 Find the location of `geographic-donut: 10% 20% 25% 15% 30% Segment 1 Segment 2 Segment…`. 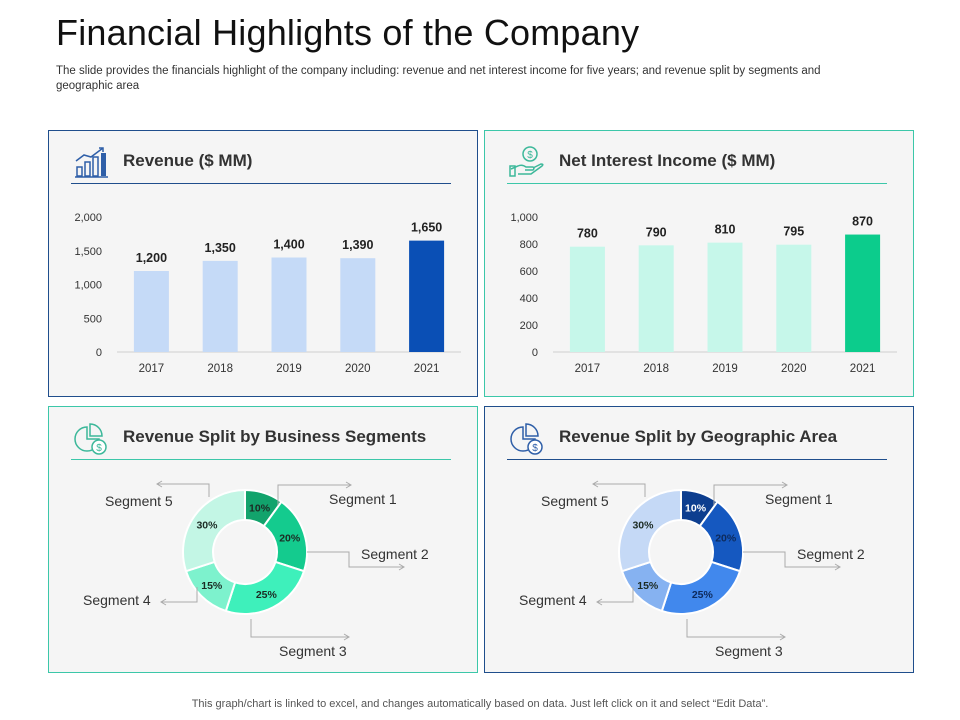

geographic-donut: 10% 20% 25% 15% 30% Segment 1 Segment 2 Segment… is located at coordinates (692, 569).